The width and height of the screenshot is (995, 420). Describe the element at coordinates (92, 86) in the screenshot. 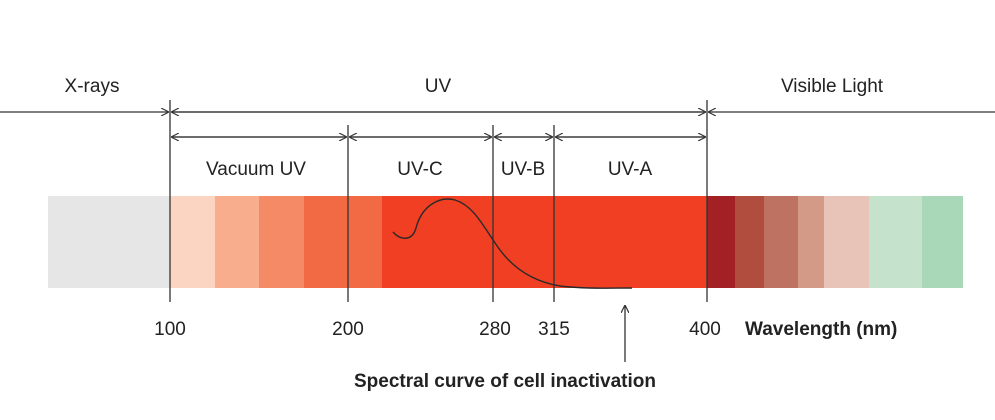

I see `label-xrays: X-rays` at that location.